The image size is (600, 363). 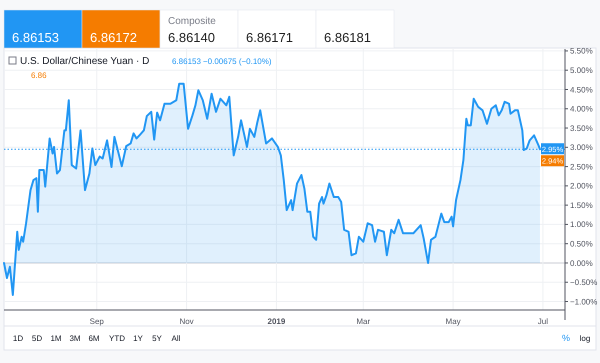 What do you see at coordinates (581, 225) in the screenshot?
I see `y-tick-label: 1.00%` at bounding box center [581, 225].